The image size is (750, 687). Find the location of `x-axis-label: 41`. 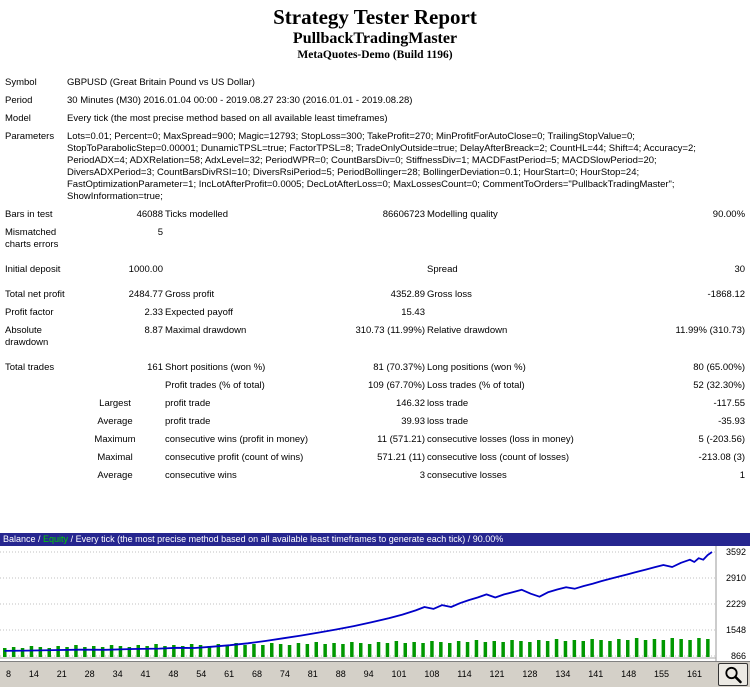

x-axis-label: 41 is located at coordinates (145, 674).